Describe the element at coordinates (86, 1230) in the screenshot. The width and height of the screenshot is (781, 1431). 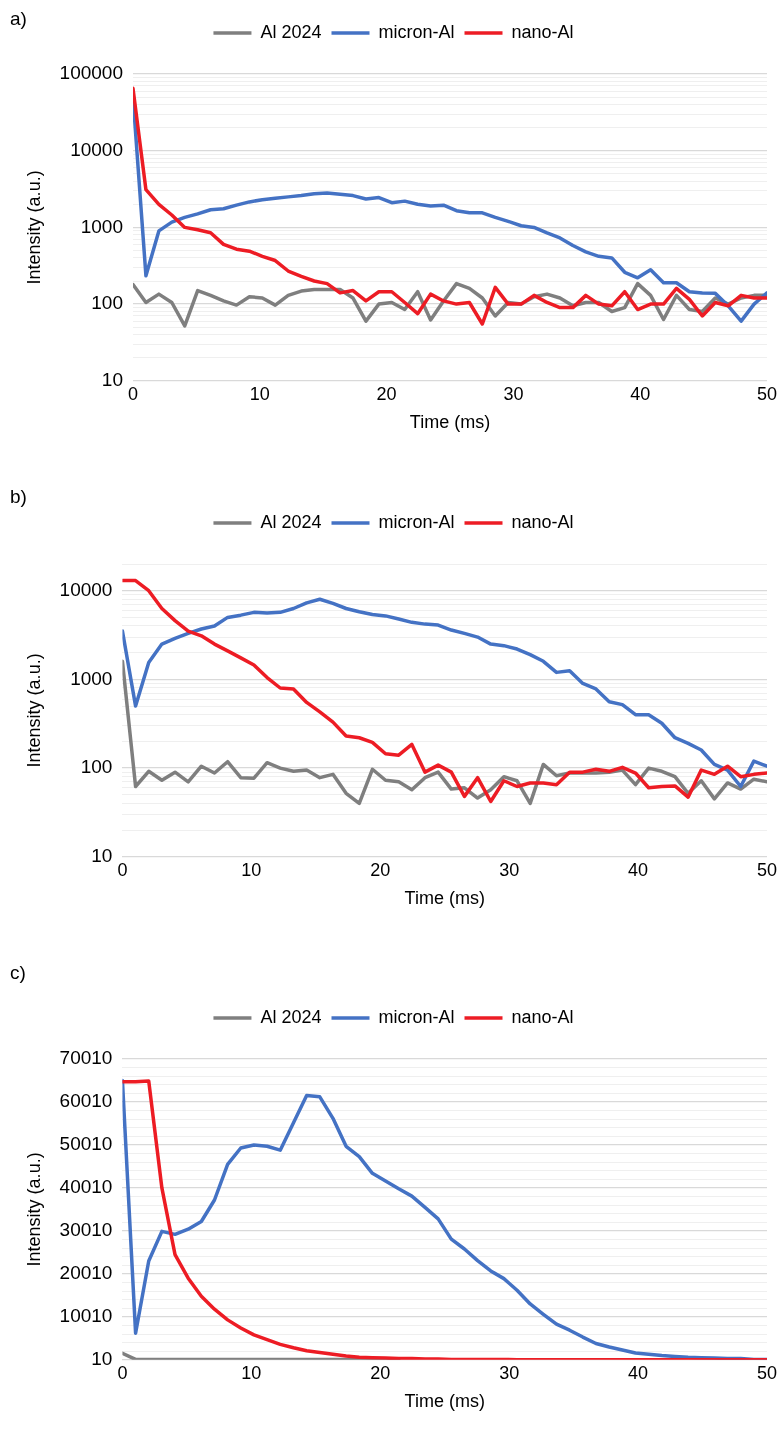
I see `y-tick-label: 30010` at that location.